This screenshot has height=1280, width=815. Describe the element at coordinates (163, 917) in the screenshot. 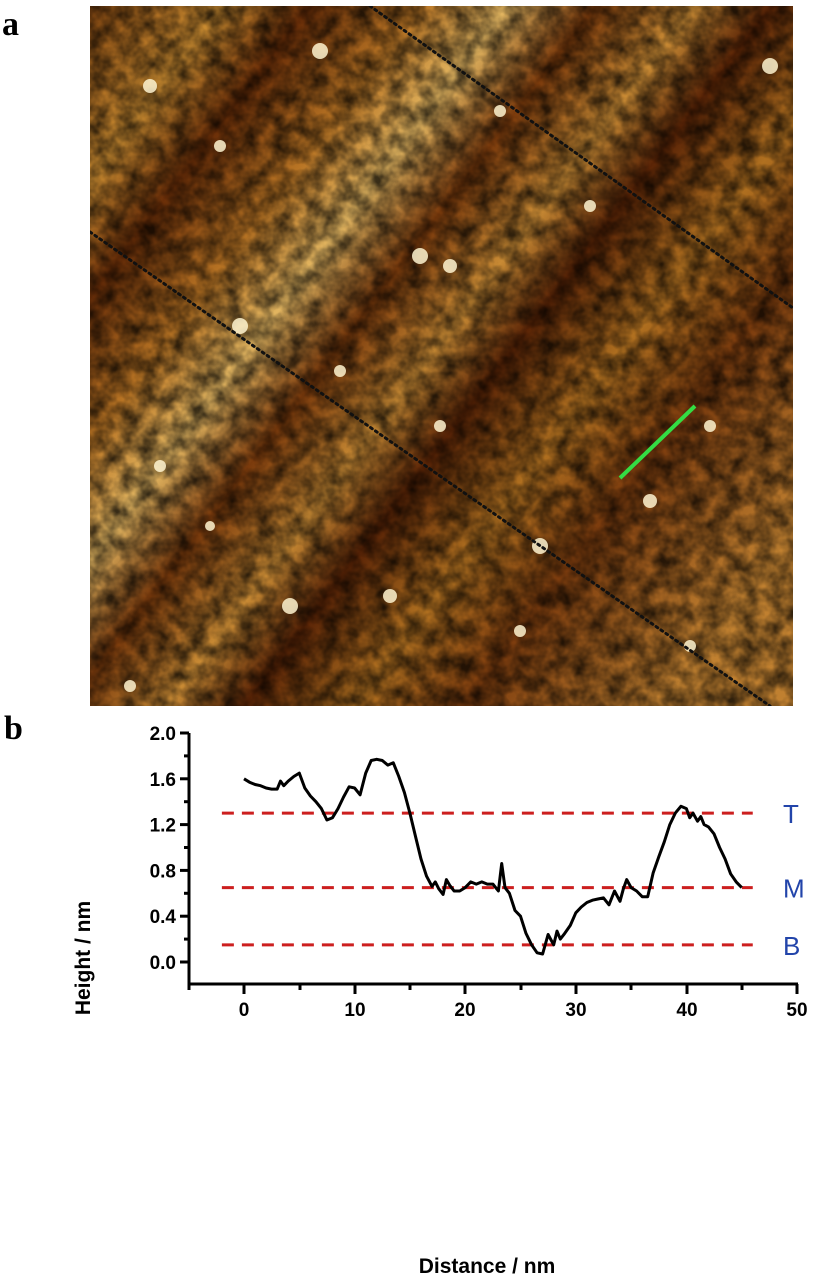

I see `ytick-label: 0.4` at that location.